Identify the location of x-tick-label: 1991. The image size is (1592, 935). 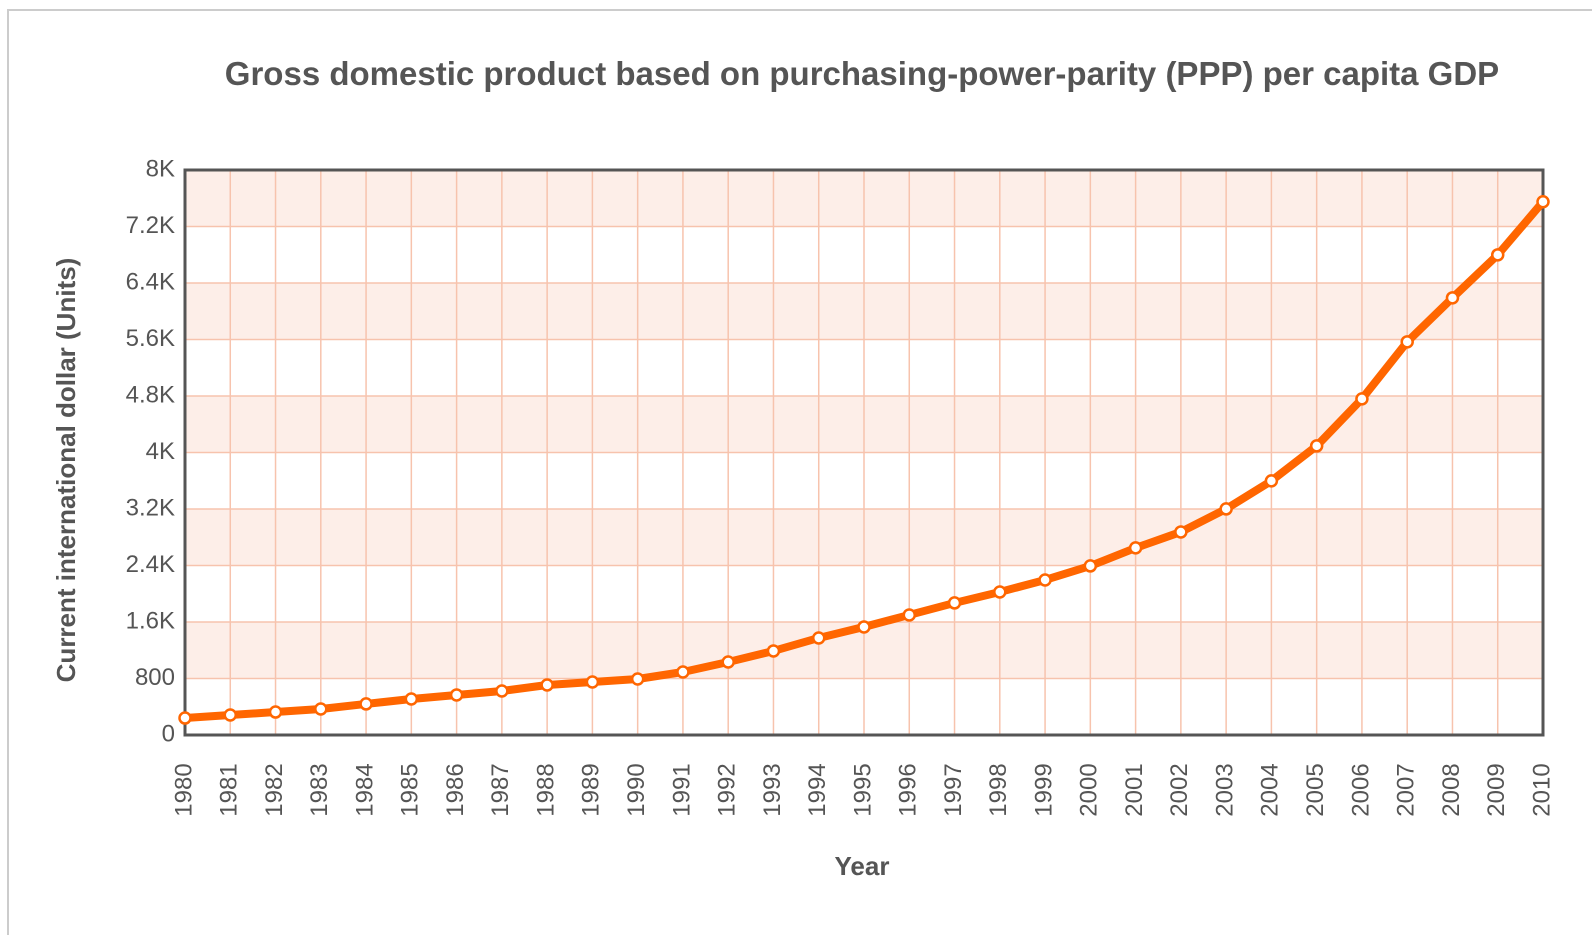
(681, 789).